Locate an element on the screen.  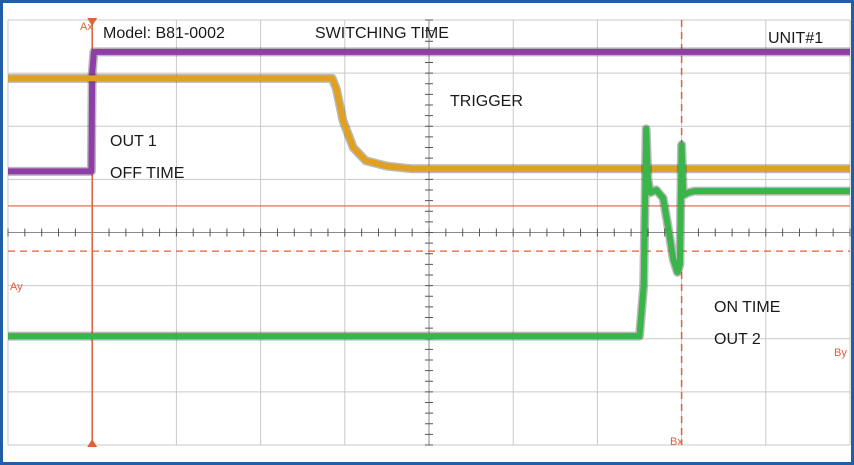
trigger-annotation: TRIGGER is located at coordinates (486, 101).